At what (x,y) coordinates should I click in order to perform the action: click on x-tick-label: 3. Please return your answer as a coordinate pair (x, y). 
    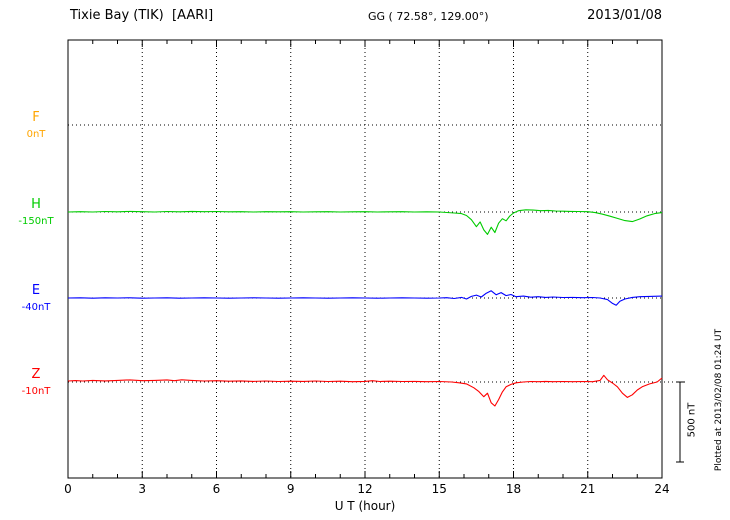
    Looking at the image, I should click on (142, 489).